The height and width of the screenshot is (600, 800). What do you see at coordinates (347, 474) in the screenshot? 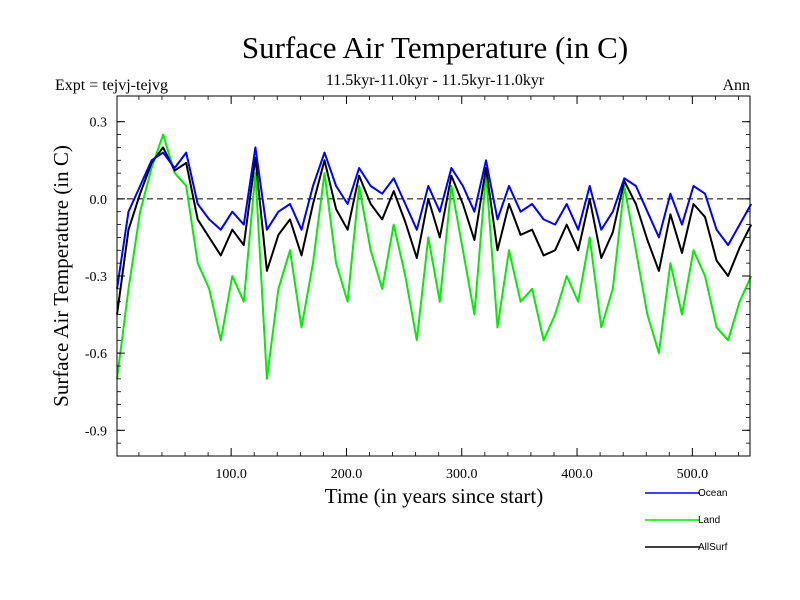
I see `x-tick-label: 200.0` at bounding box center [347, 474].